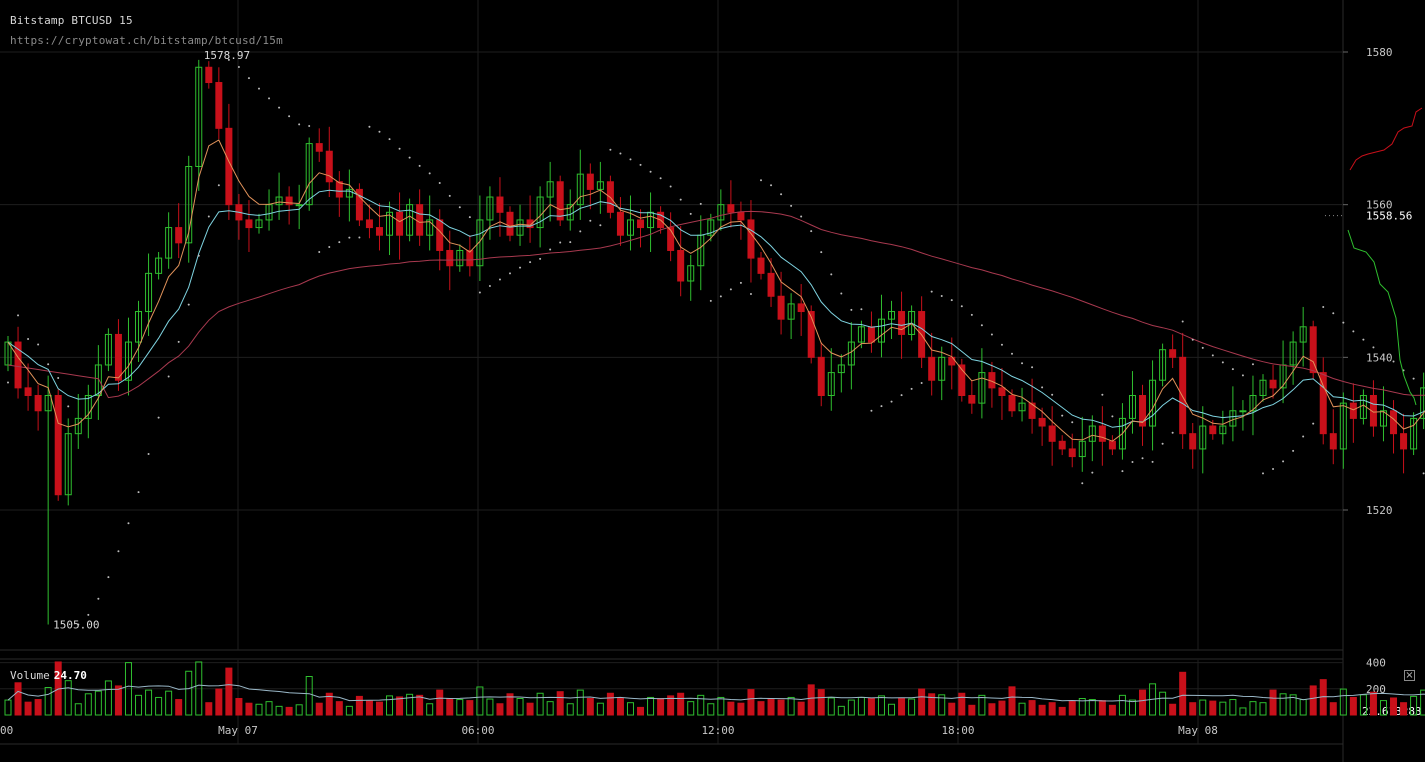  I want to click on volume-tick-label: 400, so click(1376, 663).